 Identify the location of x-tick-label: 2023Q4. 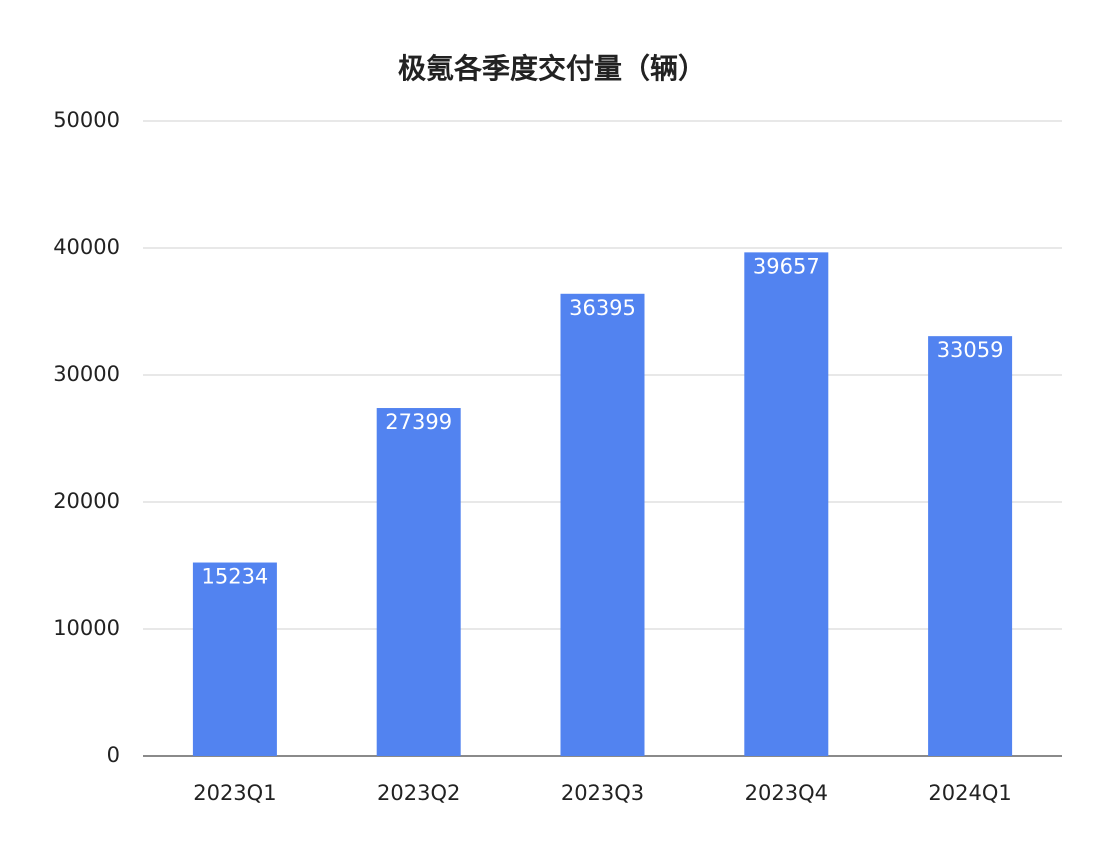
(786, 793).